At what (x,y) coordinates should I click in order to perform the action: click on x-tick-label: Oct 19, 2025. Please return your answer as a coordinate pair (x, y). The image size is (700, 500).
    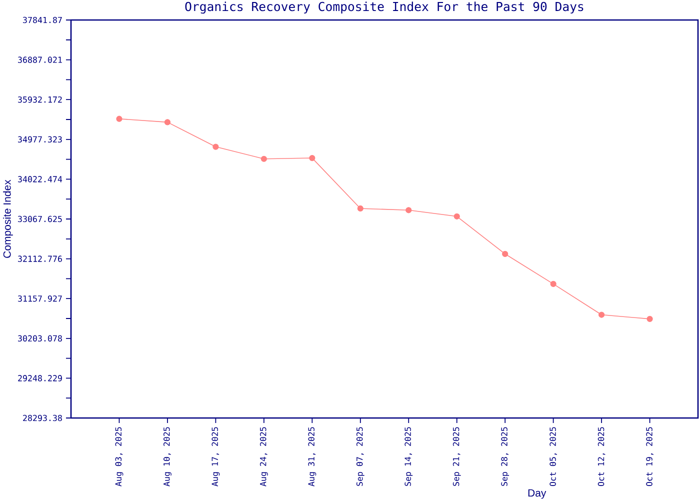
    Looking at the image, I should click on (650, 456).